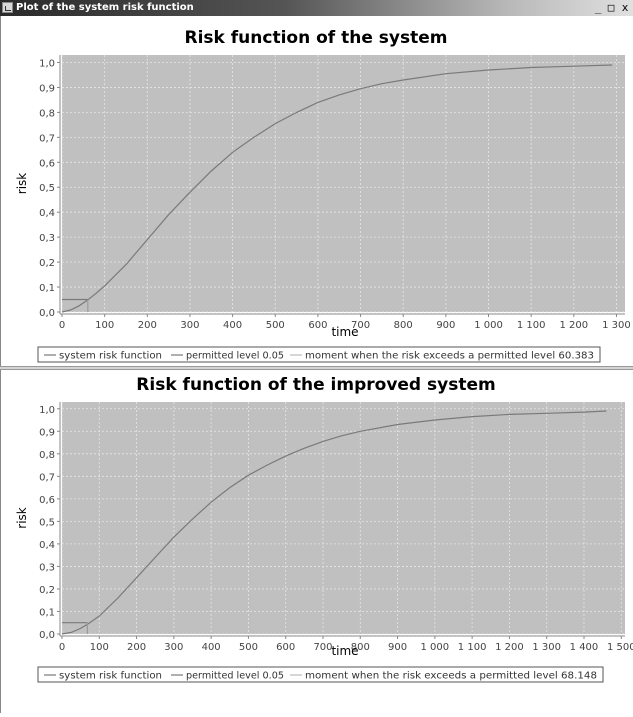  I want to click on app-icon, so click(7, 7).